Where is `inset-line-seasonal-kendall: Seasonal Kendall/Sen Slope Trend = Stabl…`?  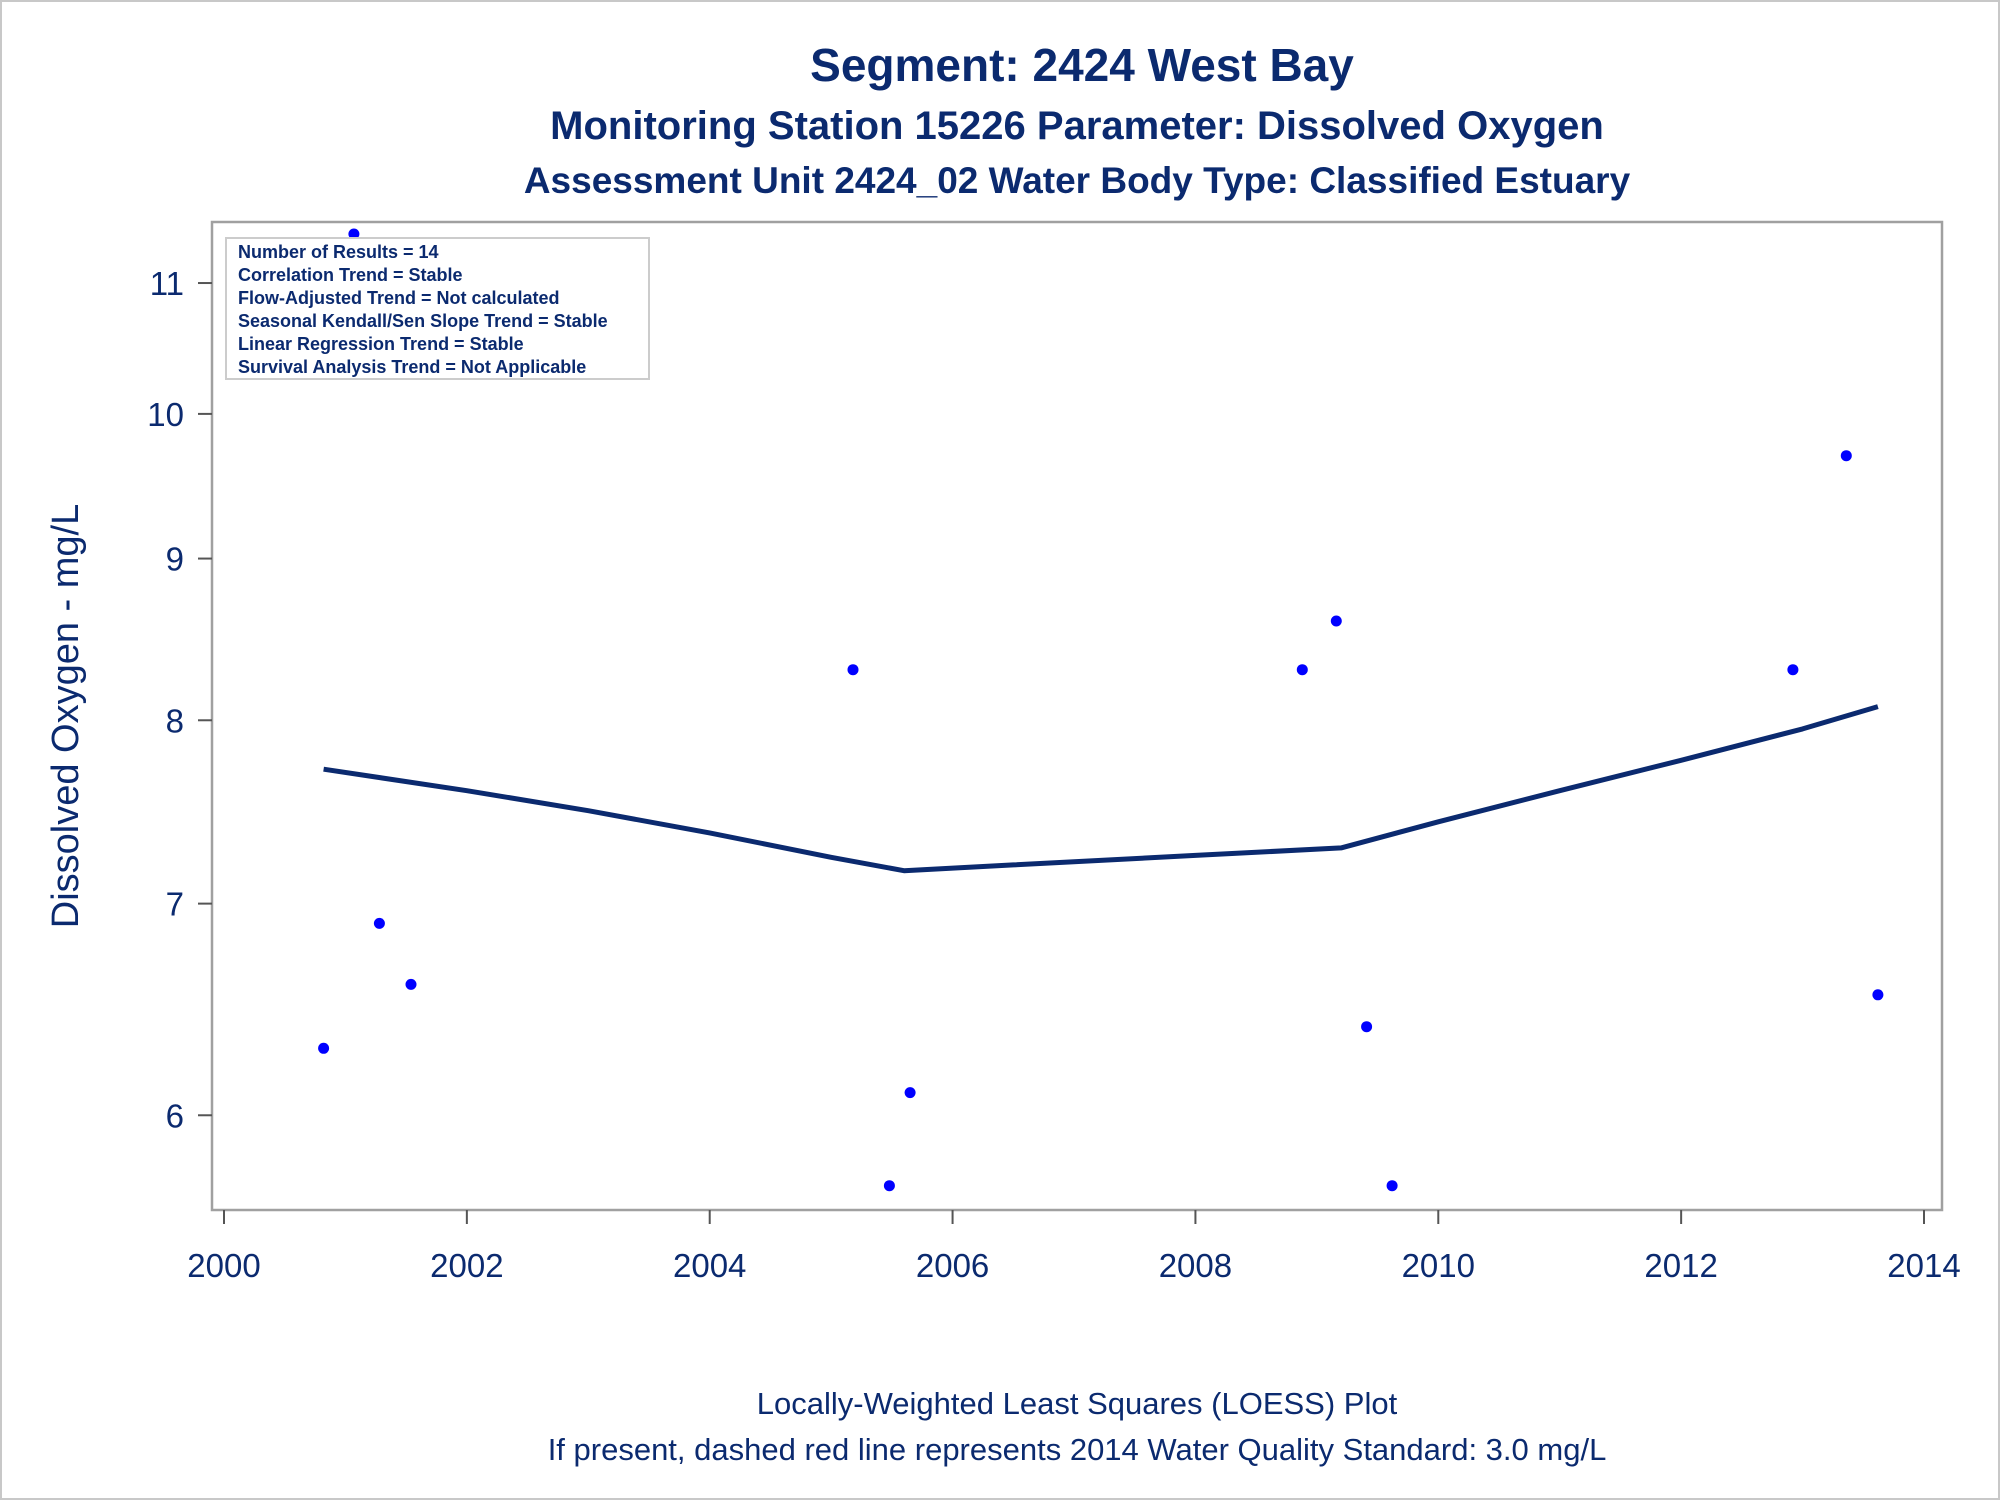 inset-line-seasonal-kendall: Seasonal Kendall/Sen Slope Trend = Stabl… is located at coordinates (423, 321).